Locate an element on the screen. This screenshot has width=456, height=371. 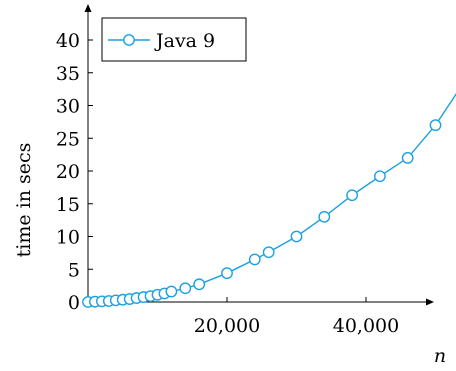
y-tick-label: 25 is located at coordinates (68, 139).